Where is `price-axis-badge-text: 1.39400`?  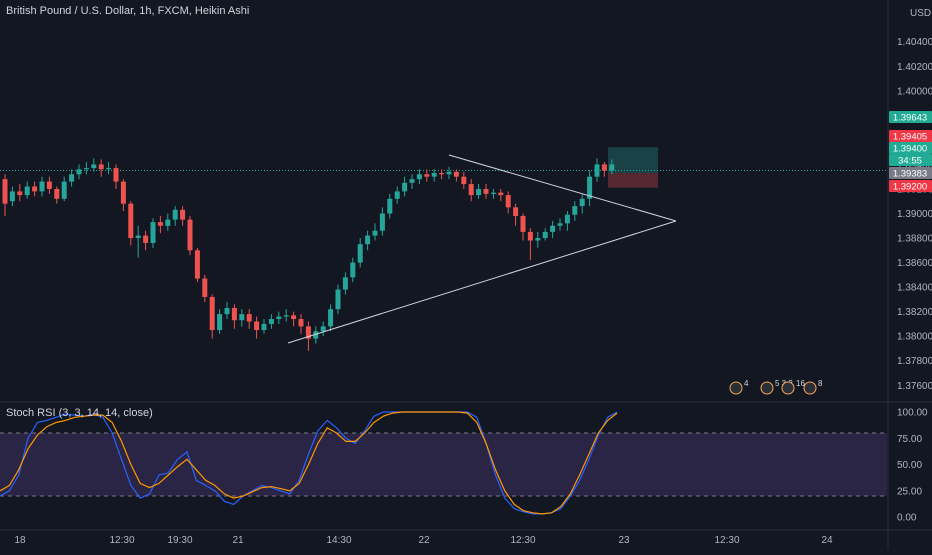 price-axis-badge-text: 1.39400 is located at coordinates (910, 149).